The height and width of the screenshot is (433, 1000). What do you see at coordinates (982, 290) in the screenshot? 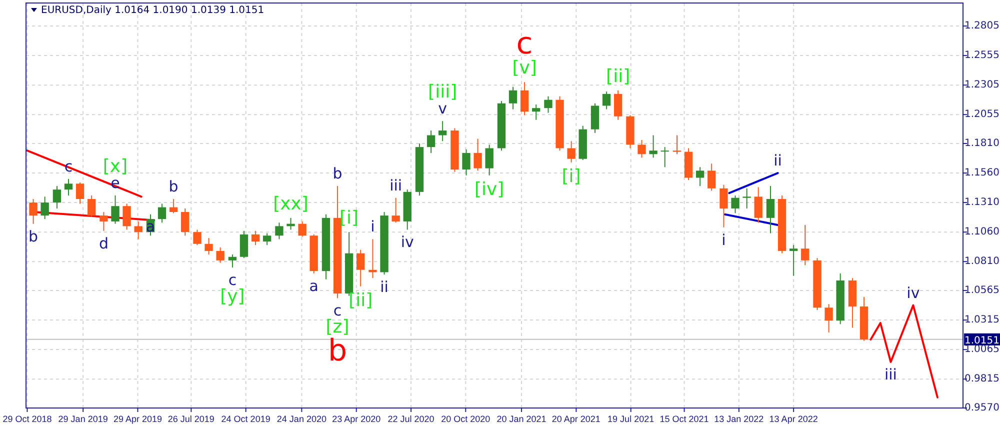
I see `y-tick-label: 1.0565` at bounding box center [982, 290].